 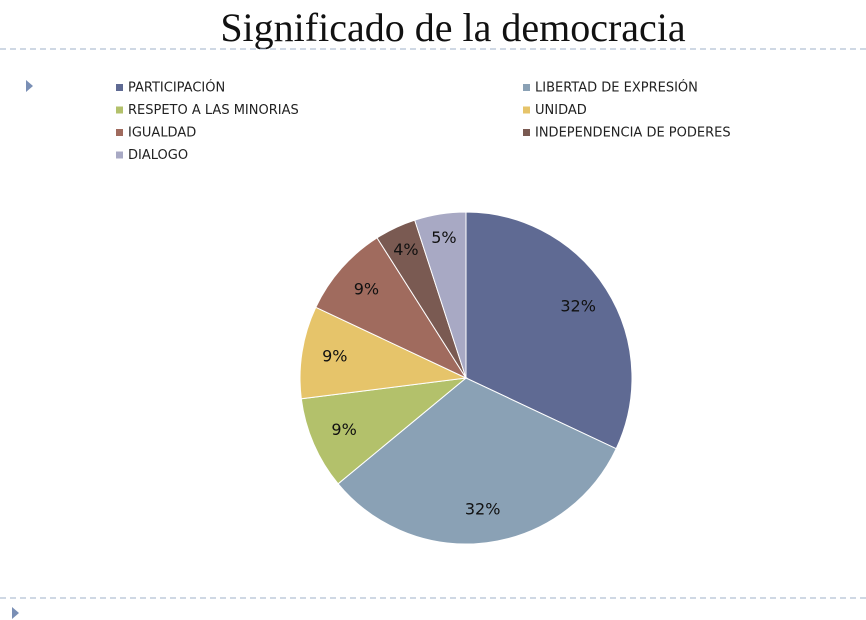 I want to click on legend-label: IGUALDAD, so click(x=162, y=133).